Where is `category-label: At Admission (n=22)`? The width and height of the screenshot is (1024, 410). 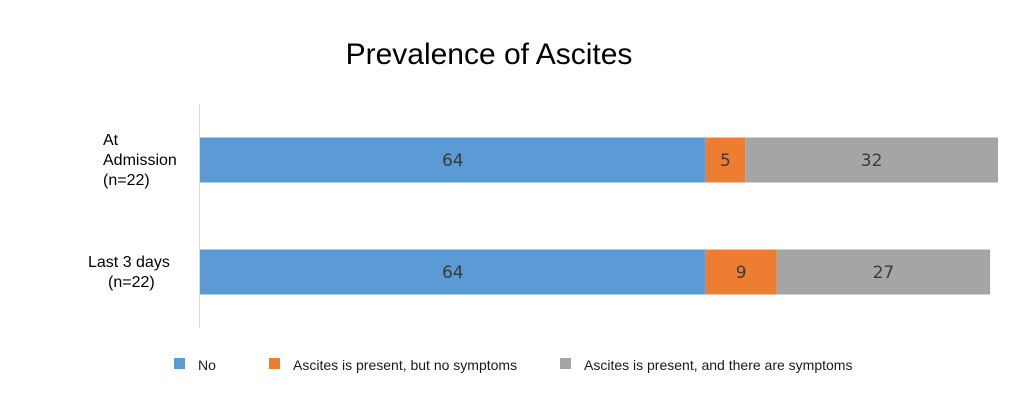
category-label: At Admission (n=22) is located at coordinates (140, 160).